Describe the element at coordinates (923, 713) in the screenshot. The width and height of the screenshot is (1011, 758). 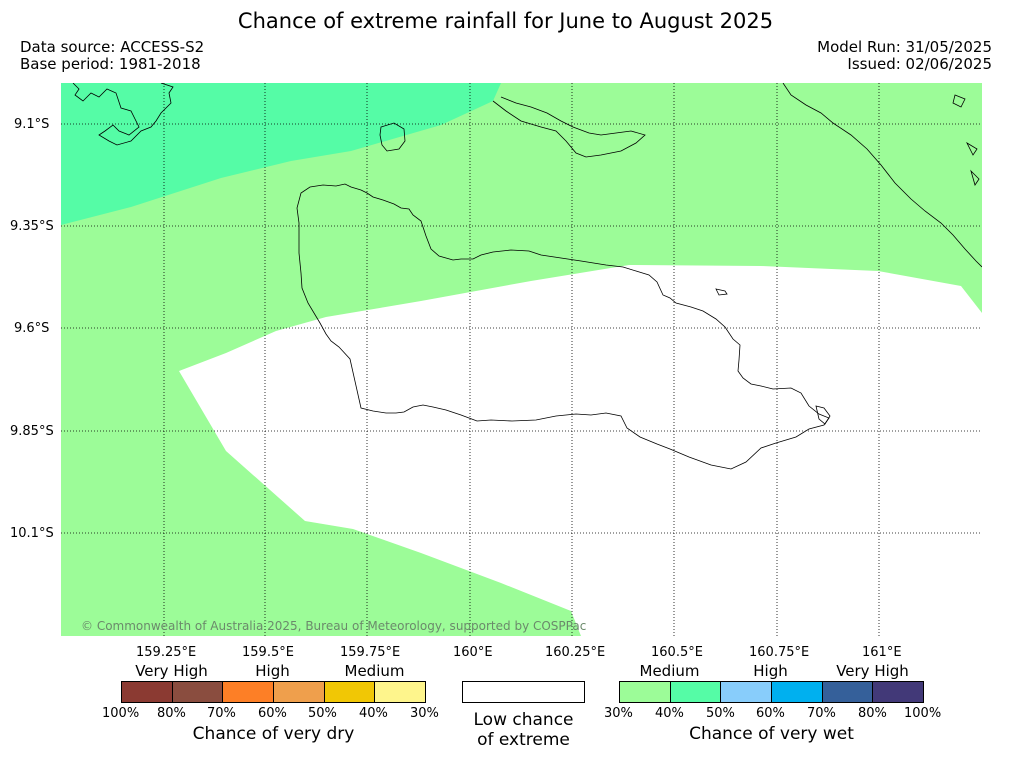
I see `wet-tick: 100%` at that location.